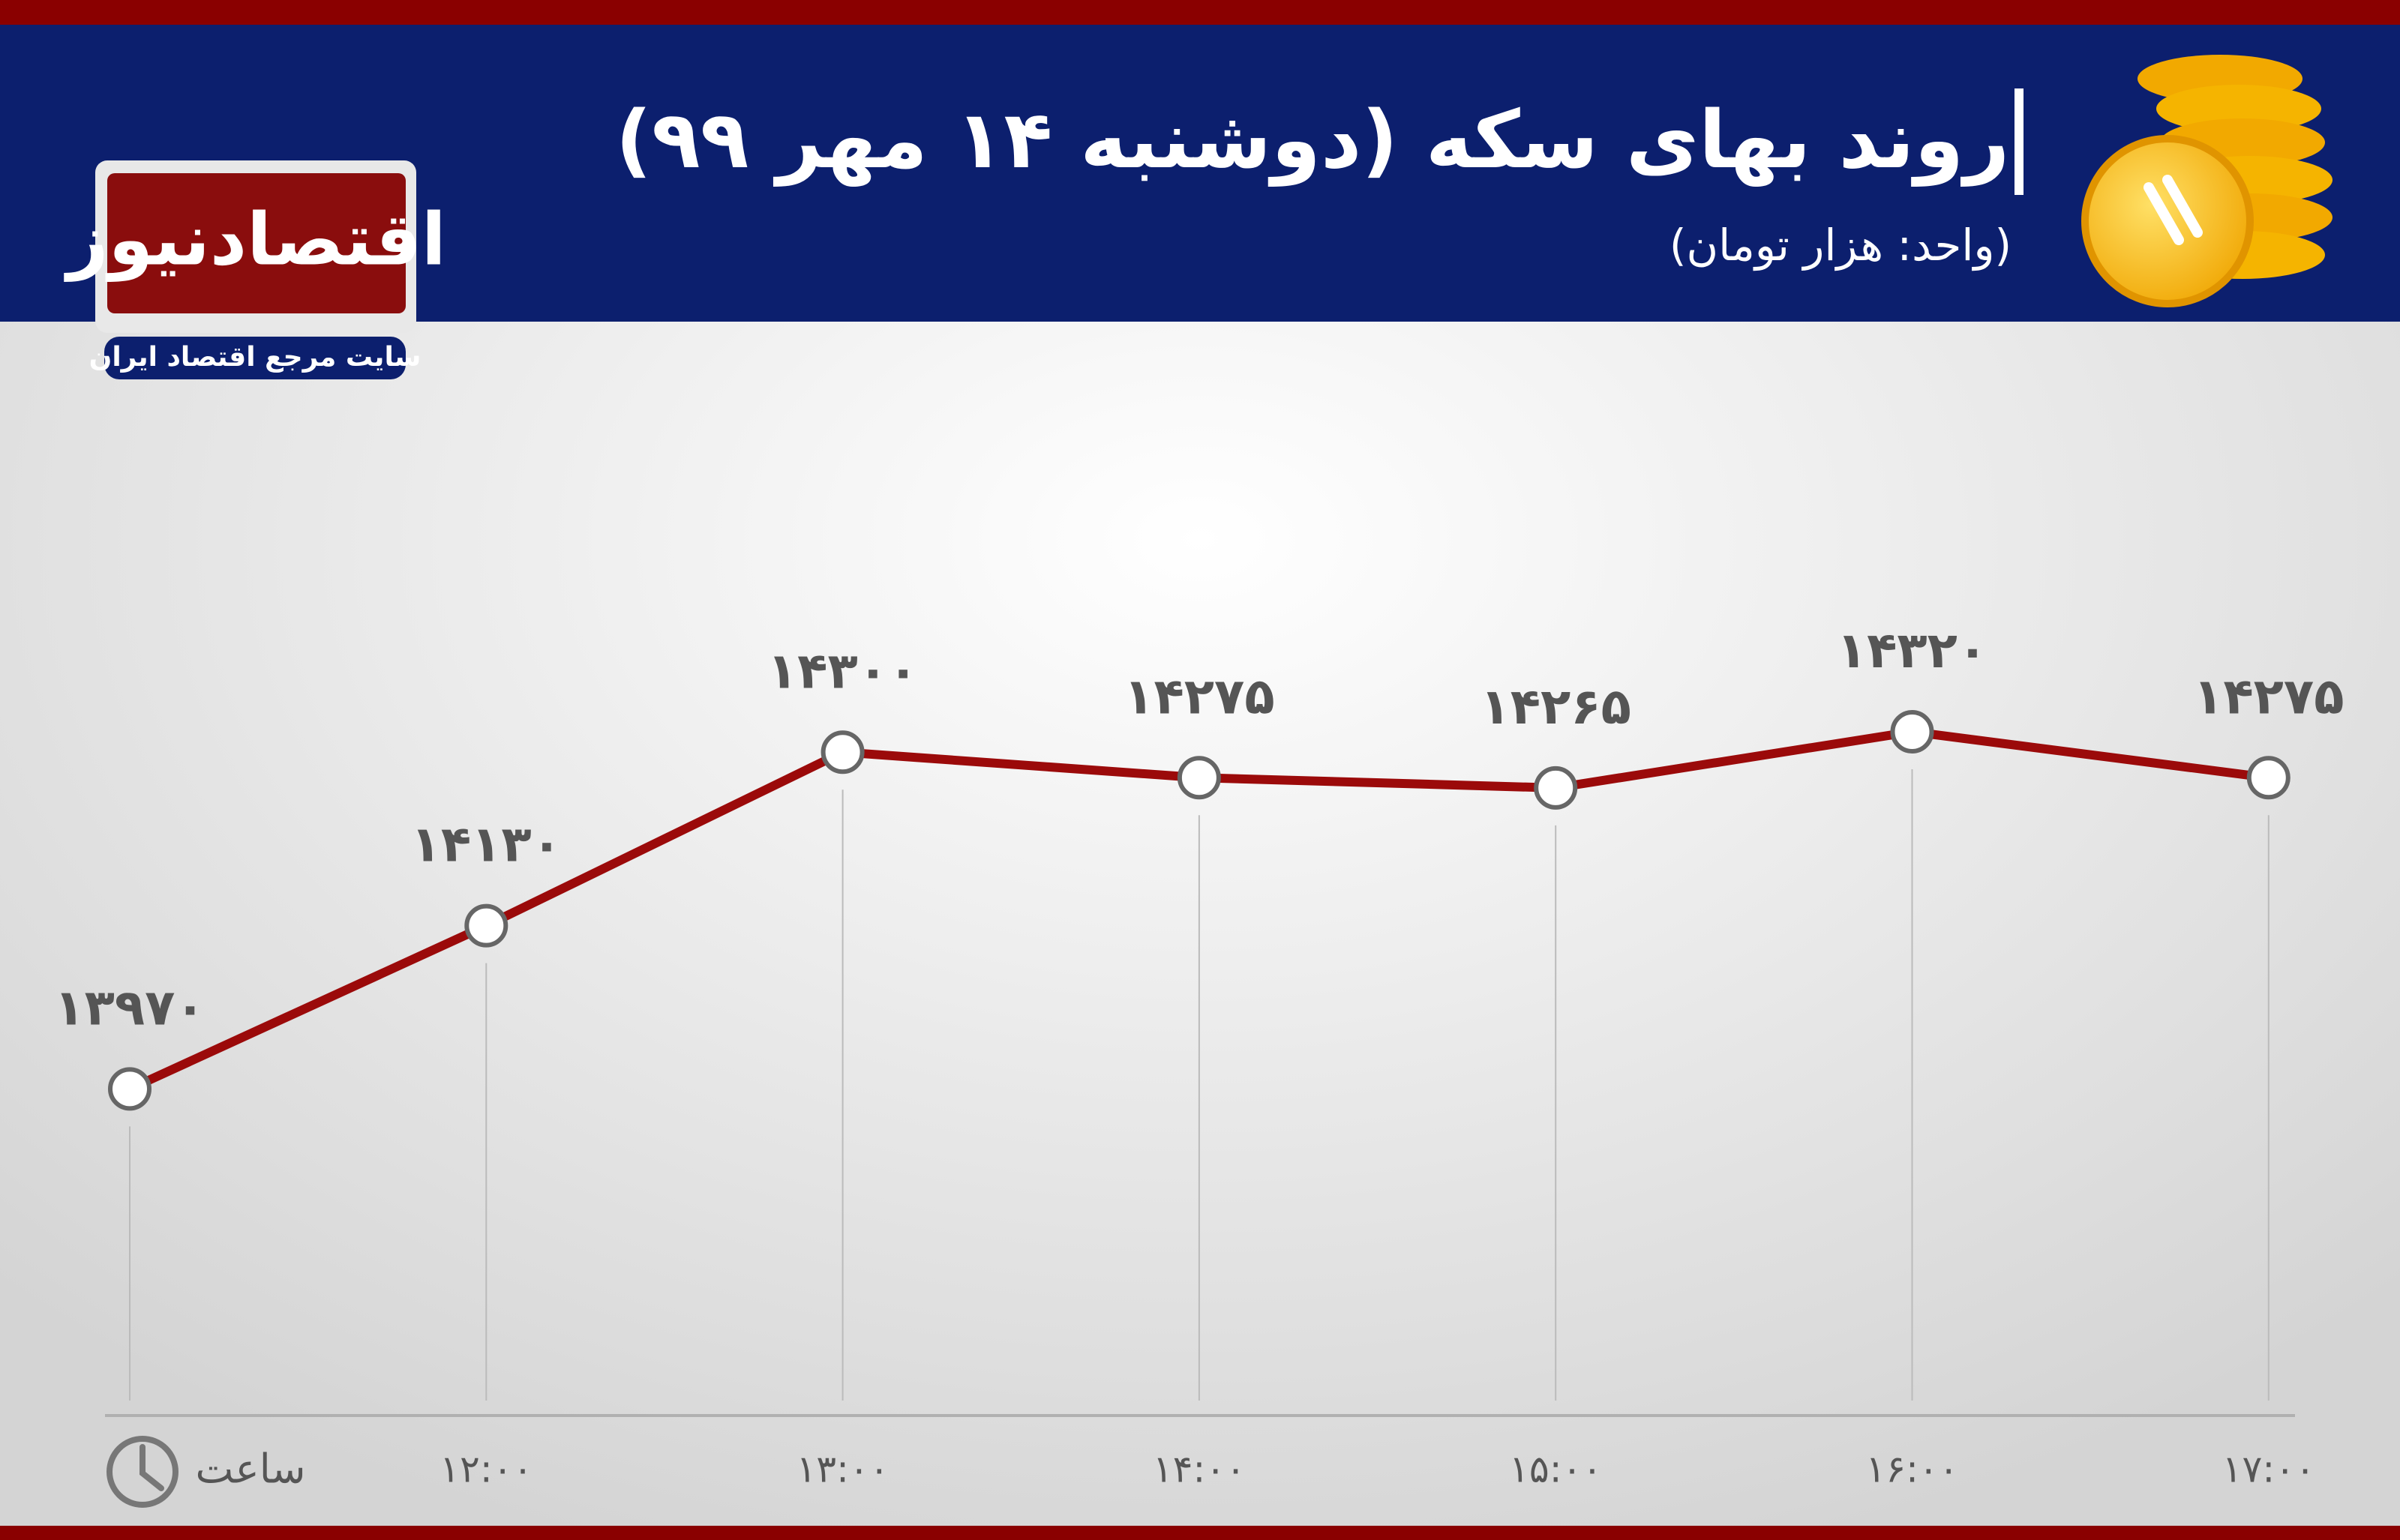 The height and width of the screenshot is (1540, 2400). I want to click on logo-name: اقتصادنیوز, so click(255, 239).